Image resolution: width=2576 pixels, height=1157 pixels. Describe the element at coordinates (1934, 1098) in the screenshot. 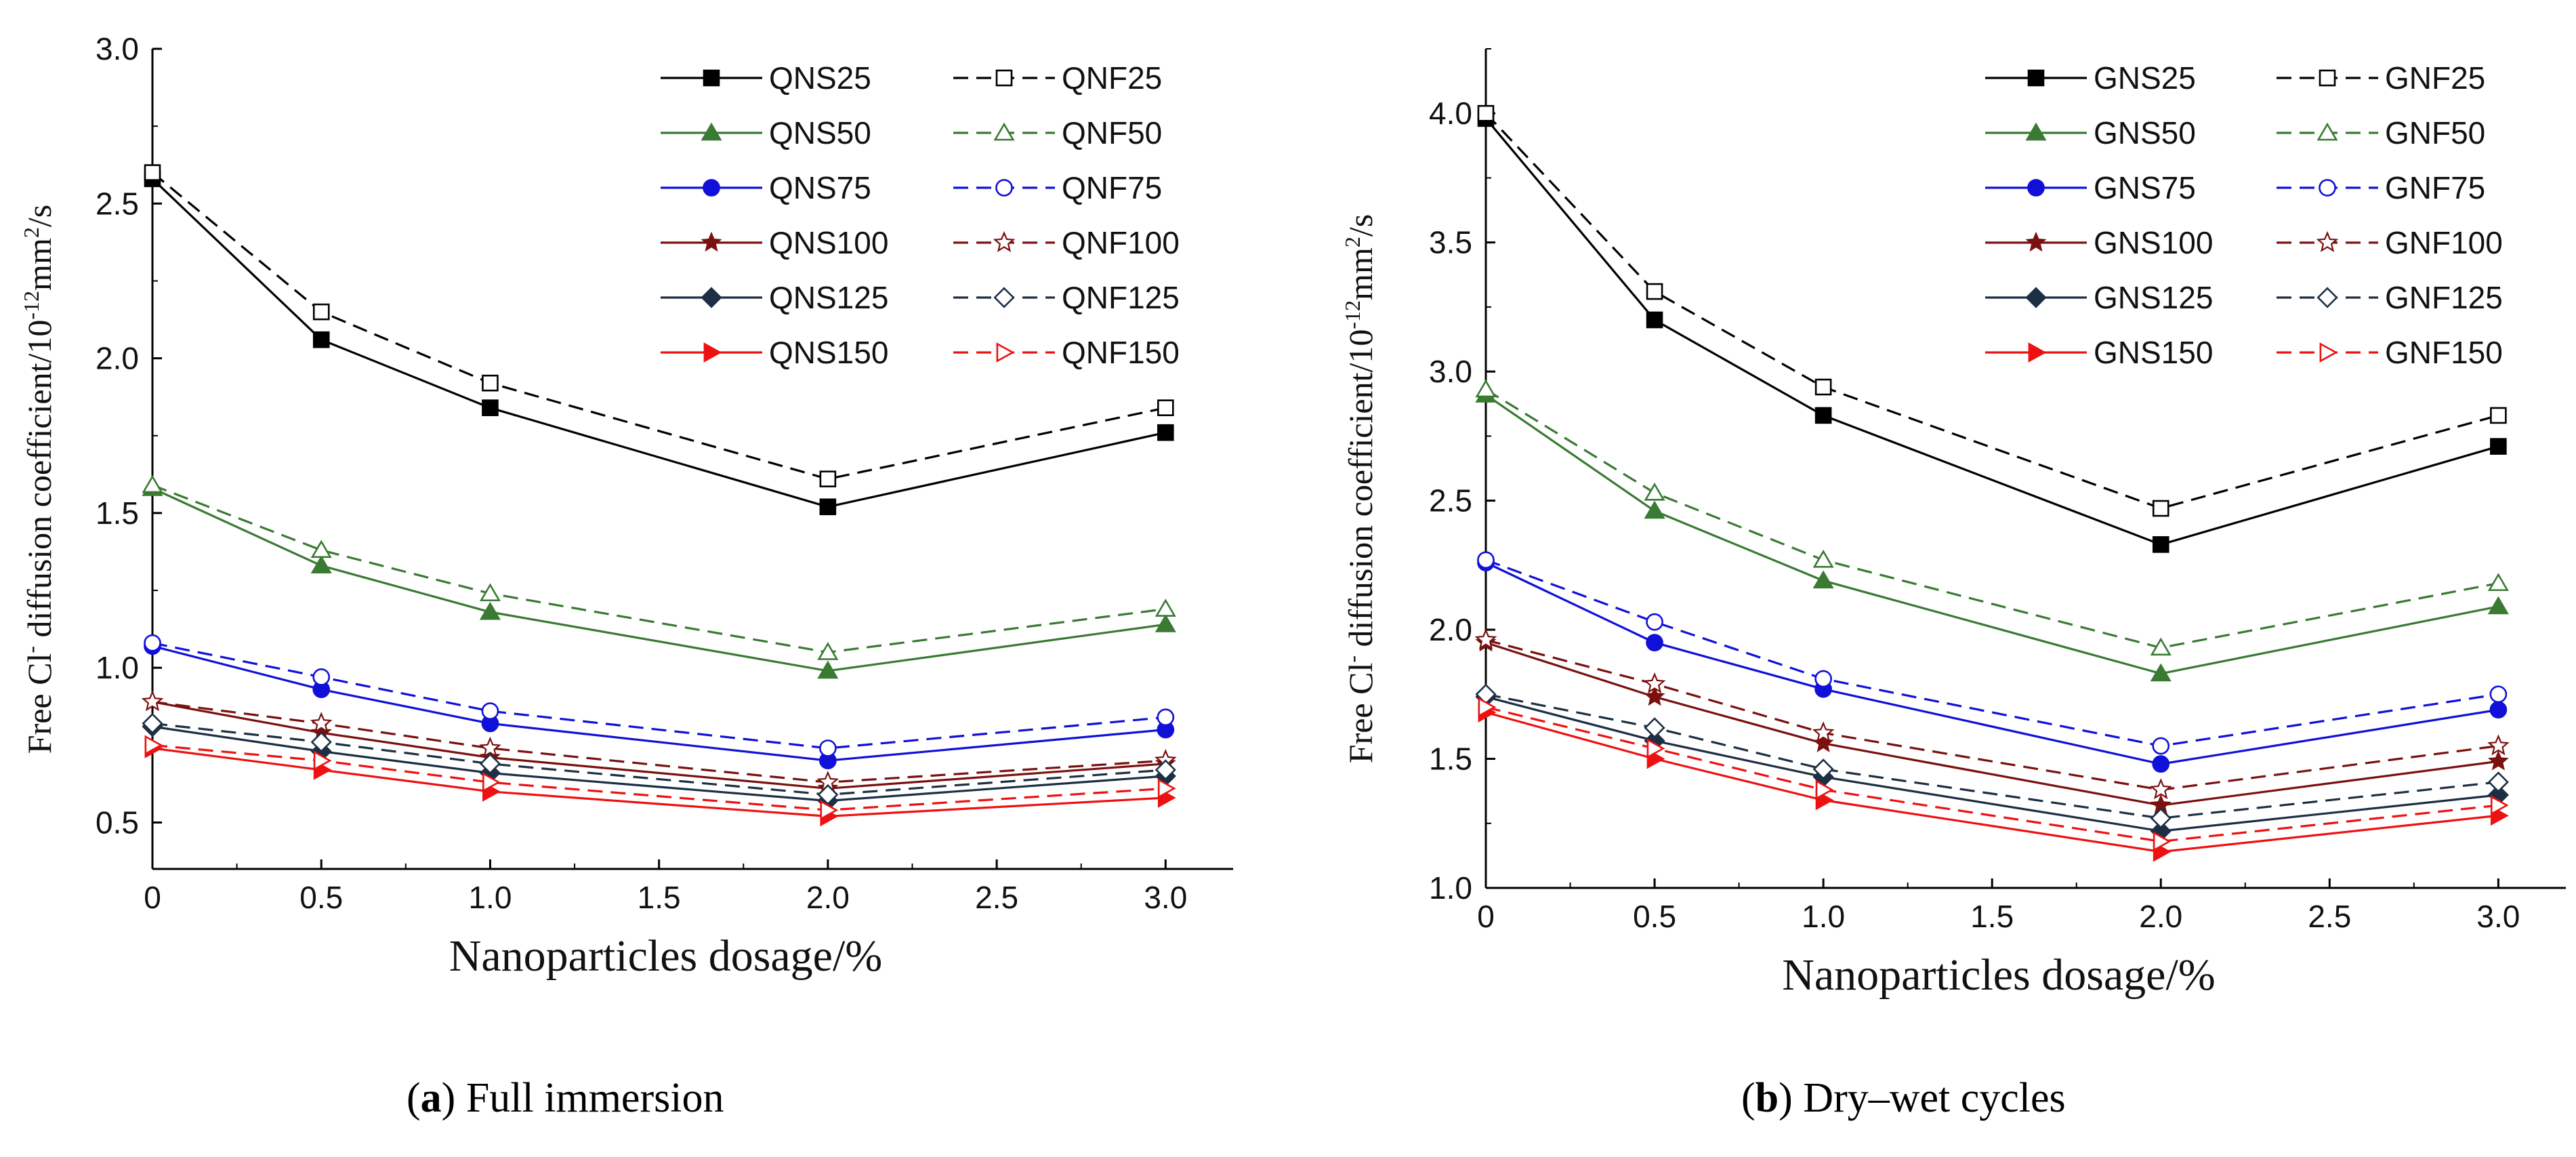

I see `caption-b-text: Dry–wet cycles` at that location.